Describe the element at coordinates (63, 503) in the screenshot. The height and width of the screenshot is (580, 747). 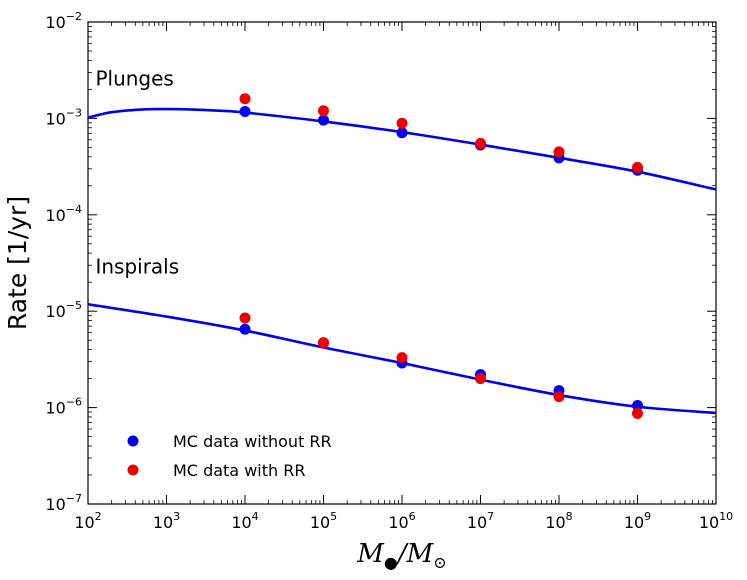
I see `y-tick-label: 10⁻⁷` at that location.